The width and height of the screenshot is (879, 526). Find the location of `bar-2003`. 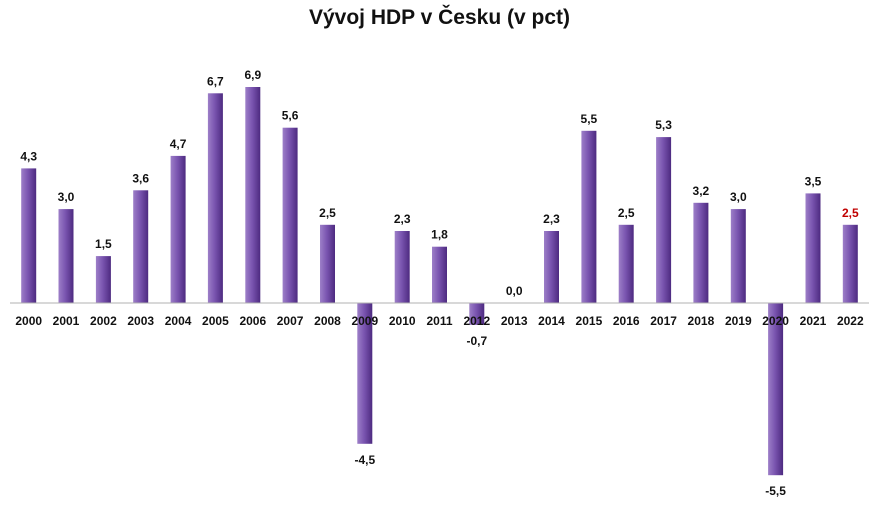

bar-2003 is located at coordinates (141, 246).